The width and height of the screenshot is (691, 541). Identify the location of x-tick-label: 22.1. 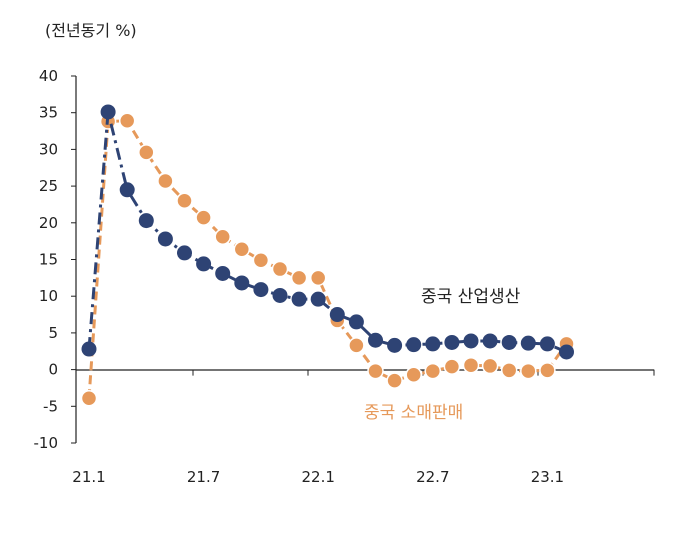
(317, 477).